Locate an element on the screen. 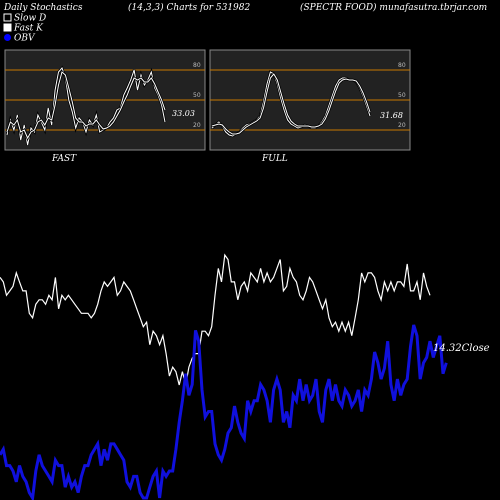 The height and width of the screenshot is (500, 500). fast-end-value: 33.03 is located at coordinates (183, 113).